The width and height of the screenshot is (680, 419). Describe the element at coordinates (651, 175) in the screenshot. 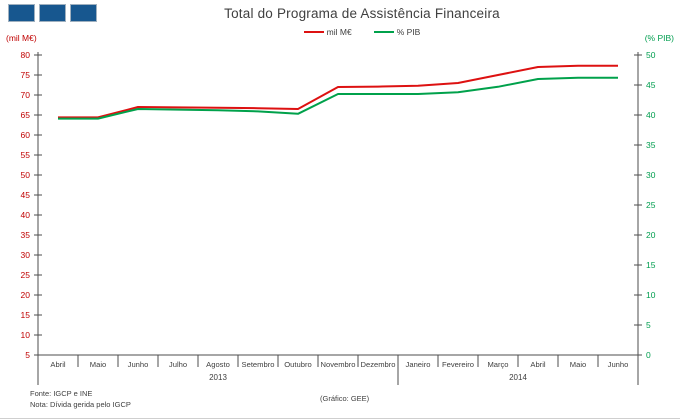

I see `right-axis-tick-label: 30` at that location.